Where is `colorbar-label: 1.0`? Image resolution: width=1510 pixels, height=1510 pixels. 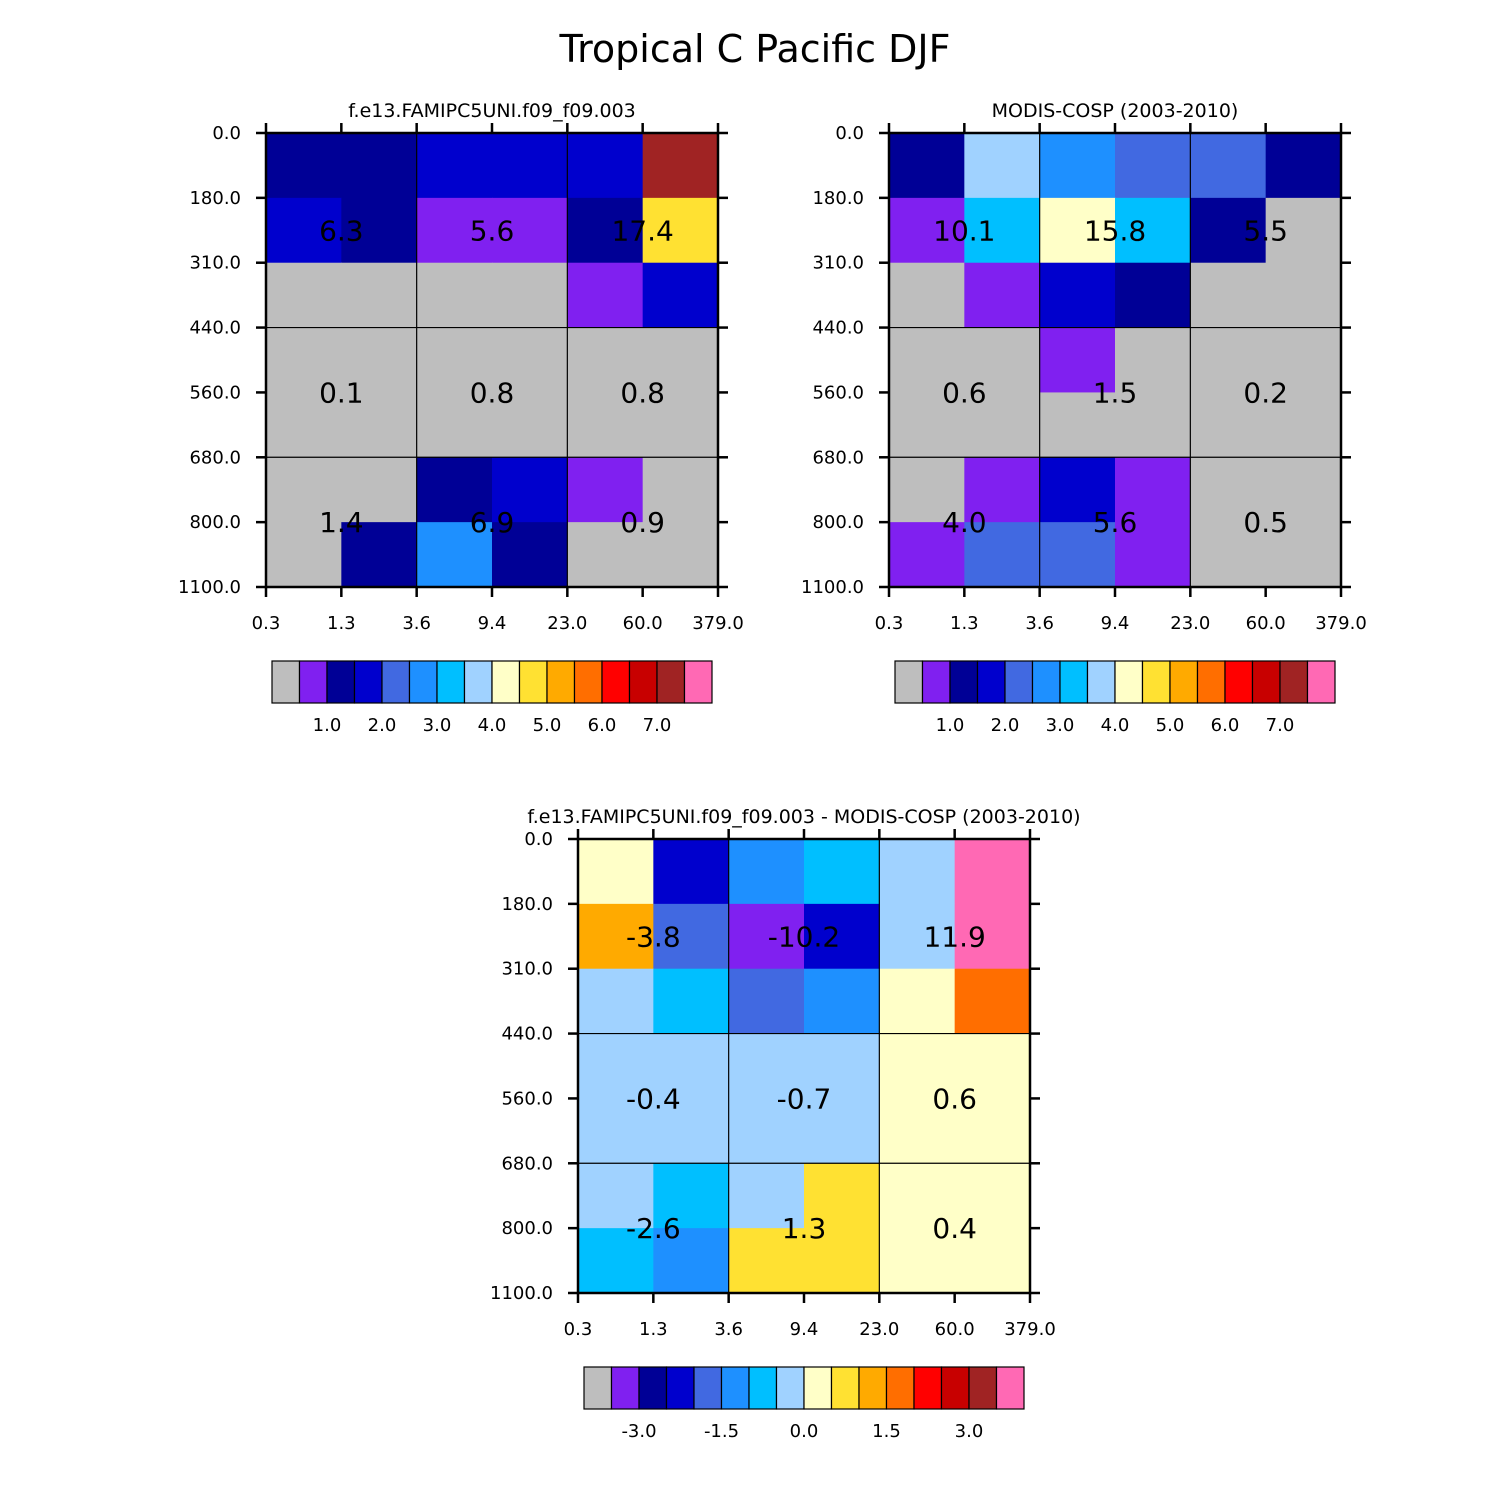
colorbar-label: 1.0 is located at coordinates (327, 725).